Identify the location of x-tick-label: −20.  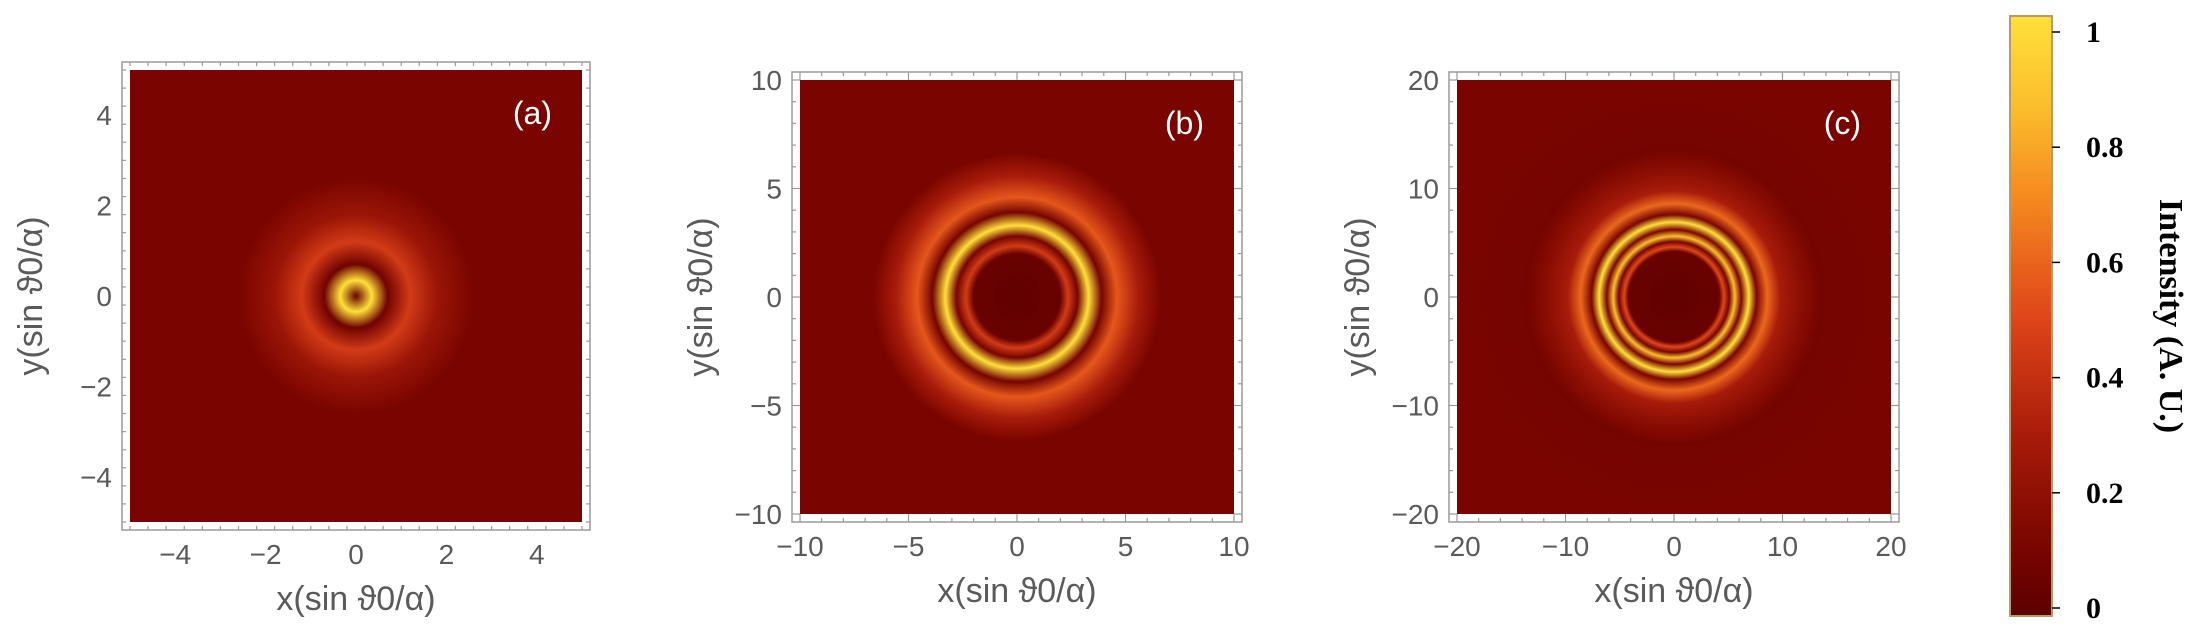
(1457, 546).